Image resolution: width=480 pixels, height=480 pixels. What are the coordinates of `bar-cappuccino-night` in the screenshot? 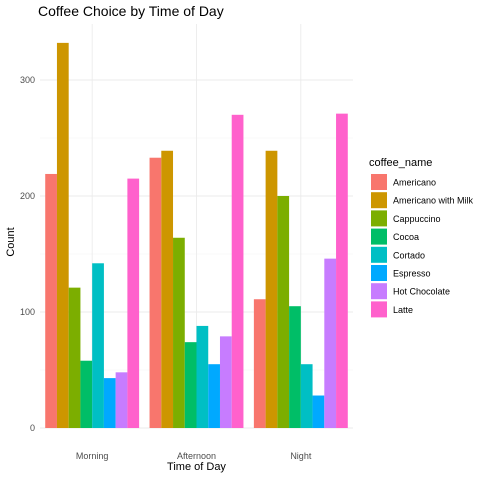 It's located at (283, 312).